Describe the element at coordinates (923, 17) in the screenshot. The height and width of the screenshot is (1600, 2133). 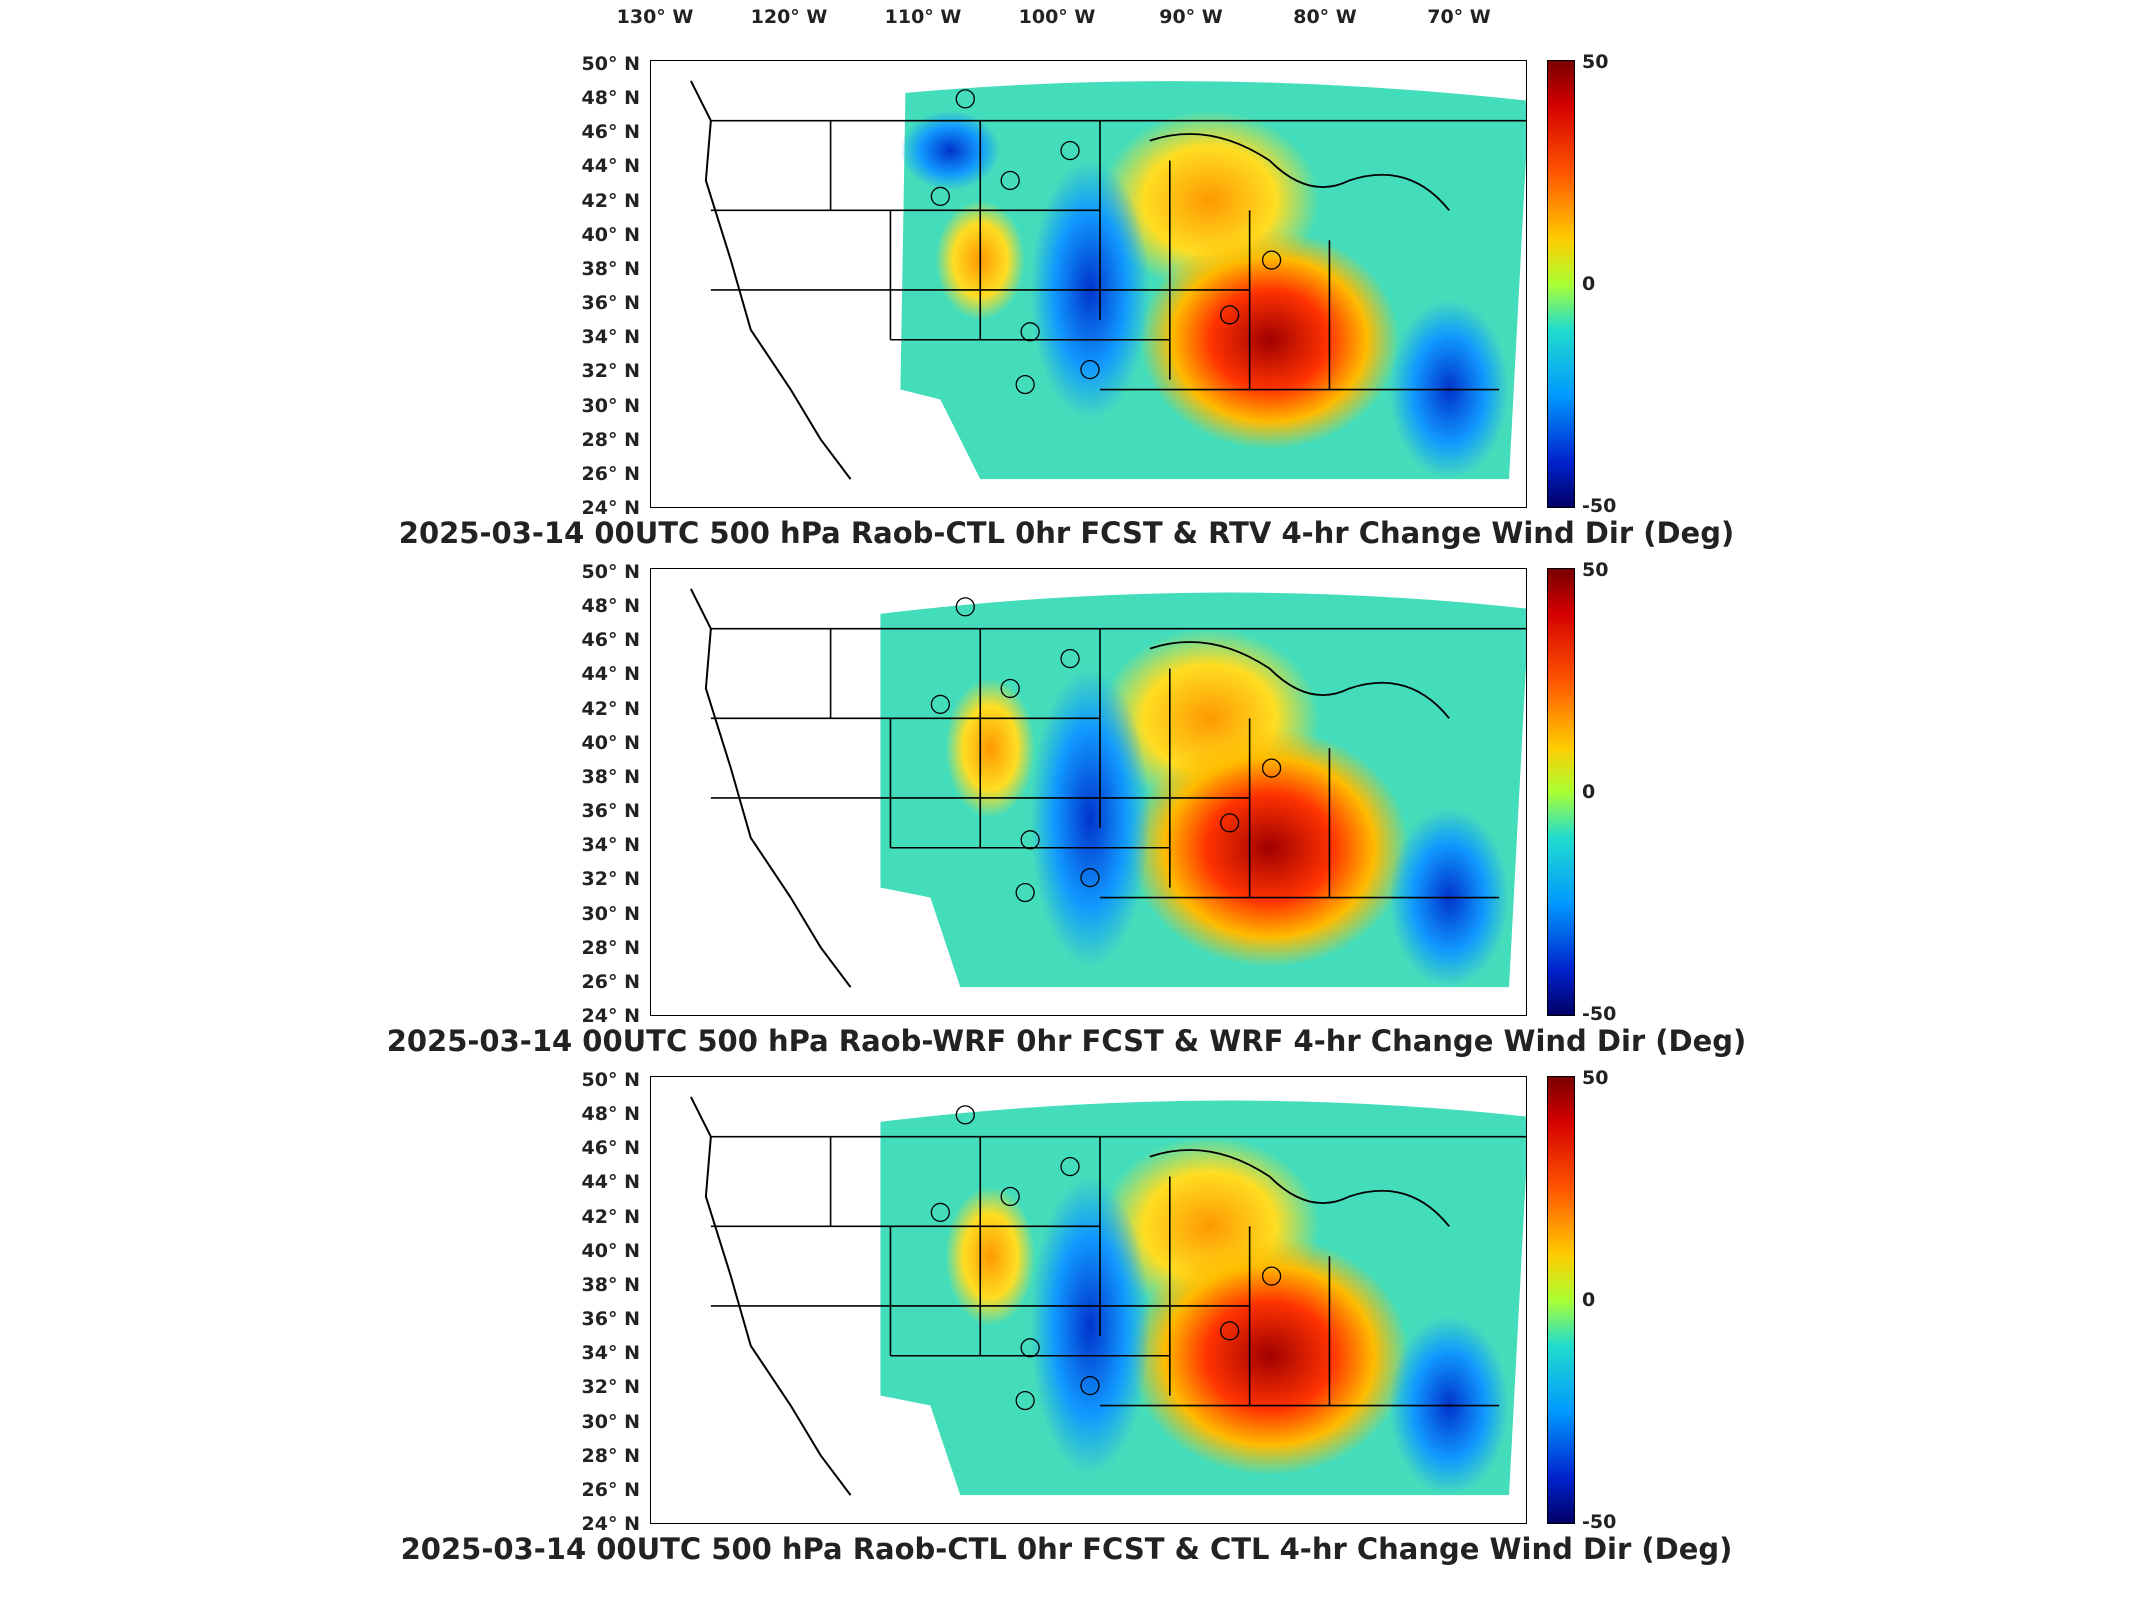
I see `lon-label-110w: 110° W` at that location.